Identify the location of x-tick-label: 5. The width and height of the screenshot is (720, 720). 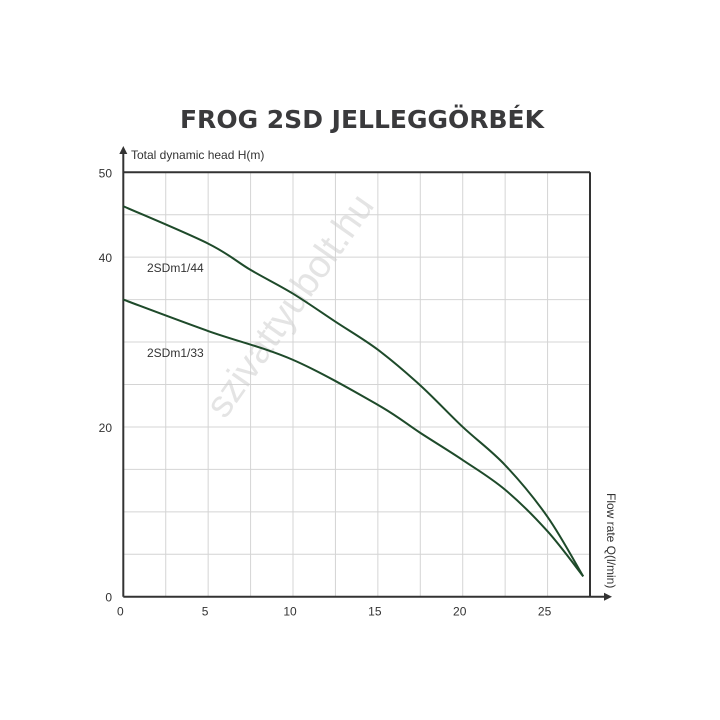
(205, 612).